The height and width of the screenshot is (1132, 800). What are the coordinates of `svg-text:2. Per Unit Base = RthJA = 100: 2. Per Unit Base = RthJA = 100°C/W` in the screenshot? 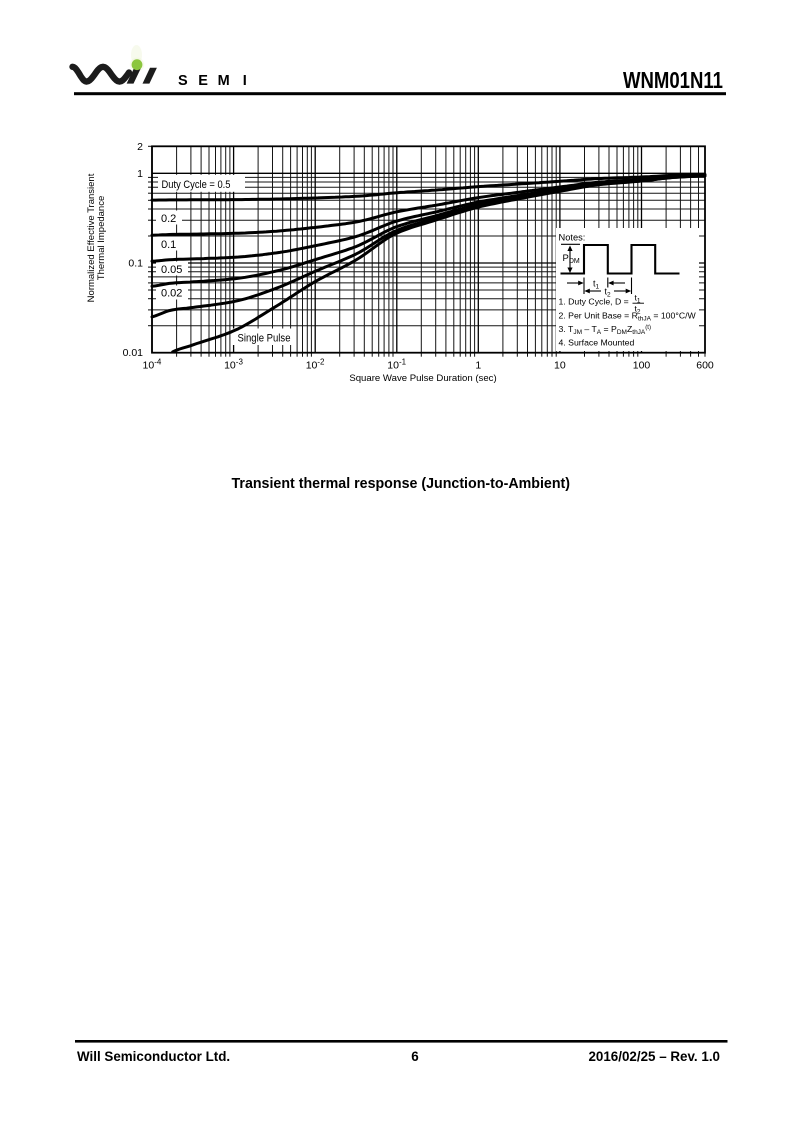 It's located at (628, 317).